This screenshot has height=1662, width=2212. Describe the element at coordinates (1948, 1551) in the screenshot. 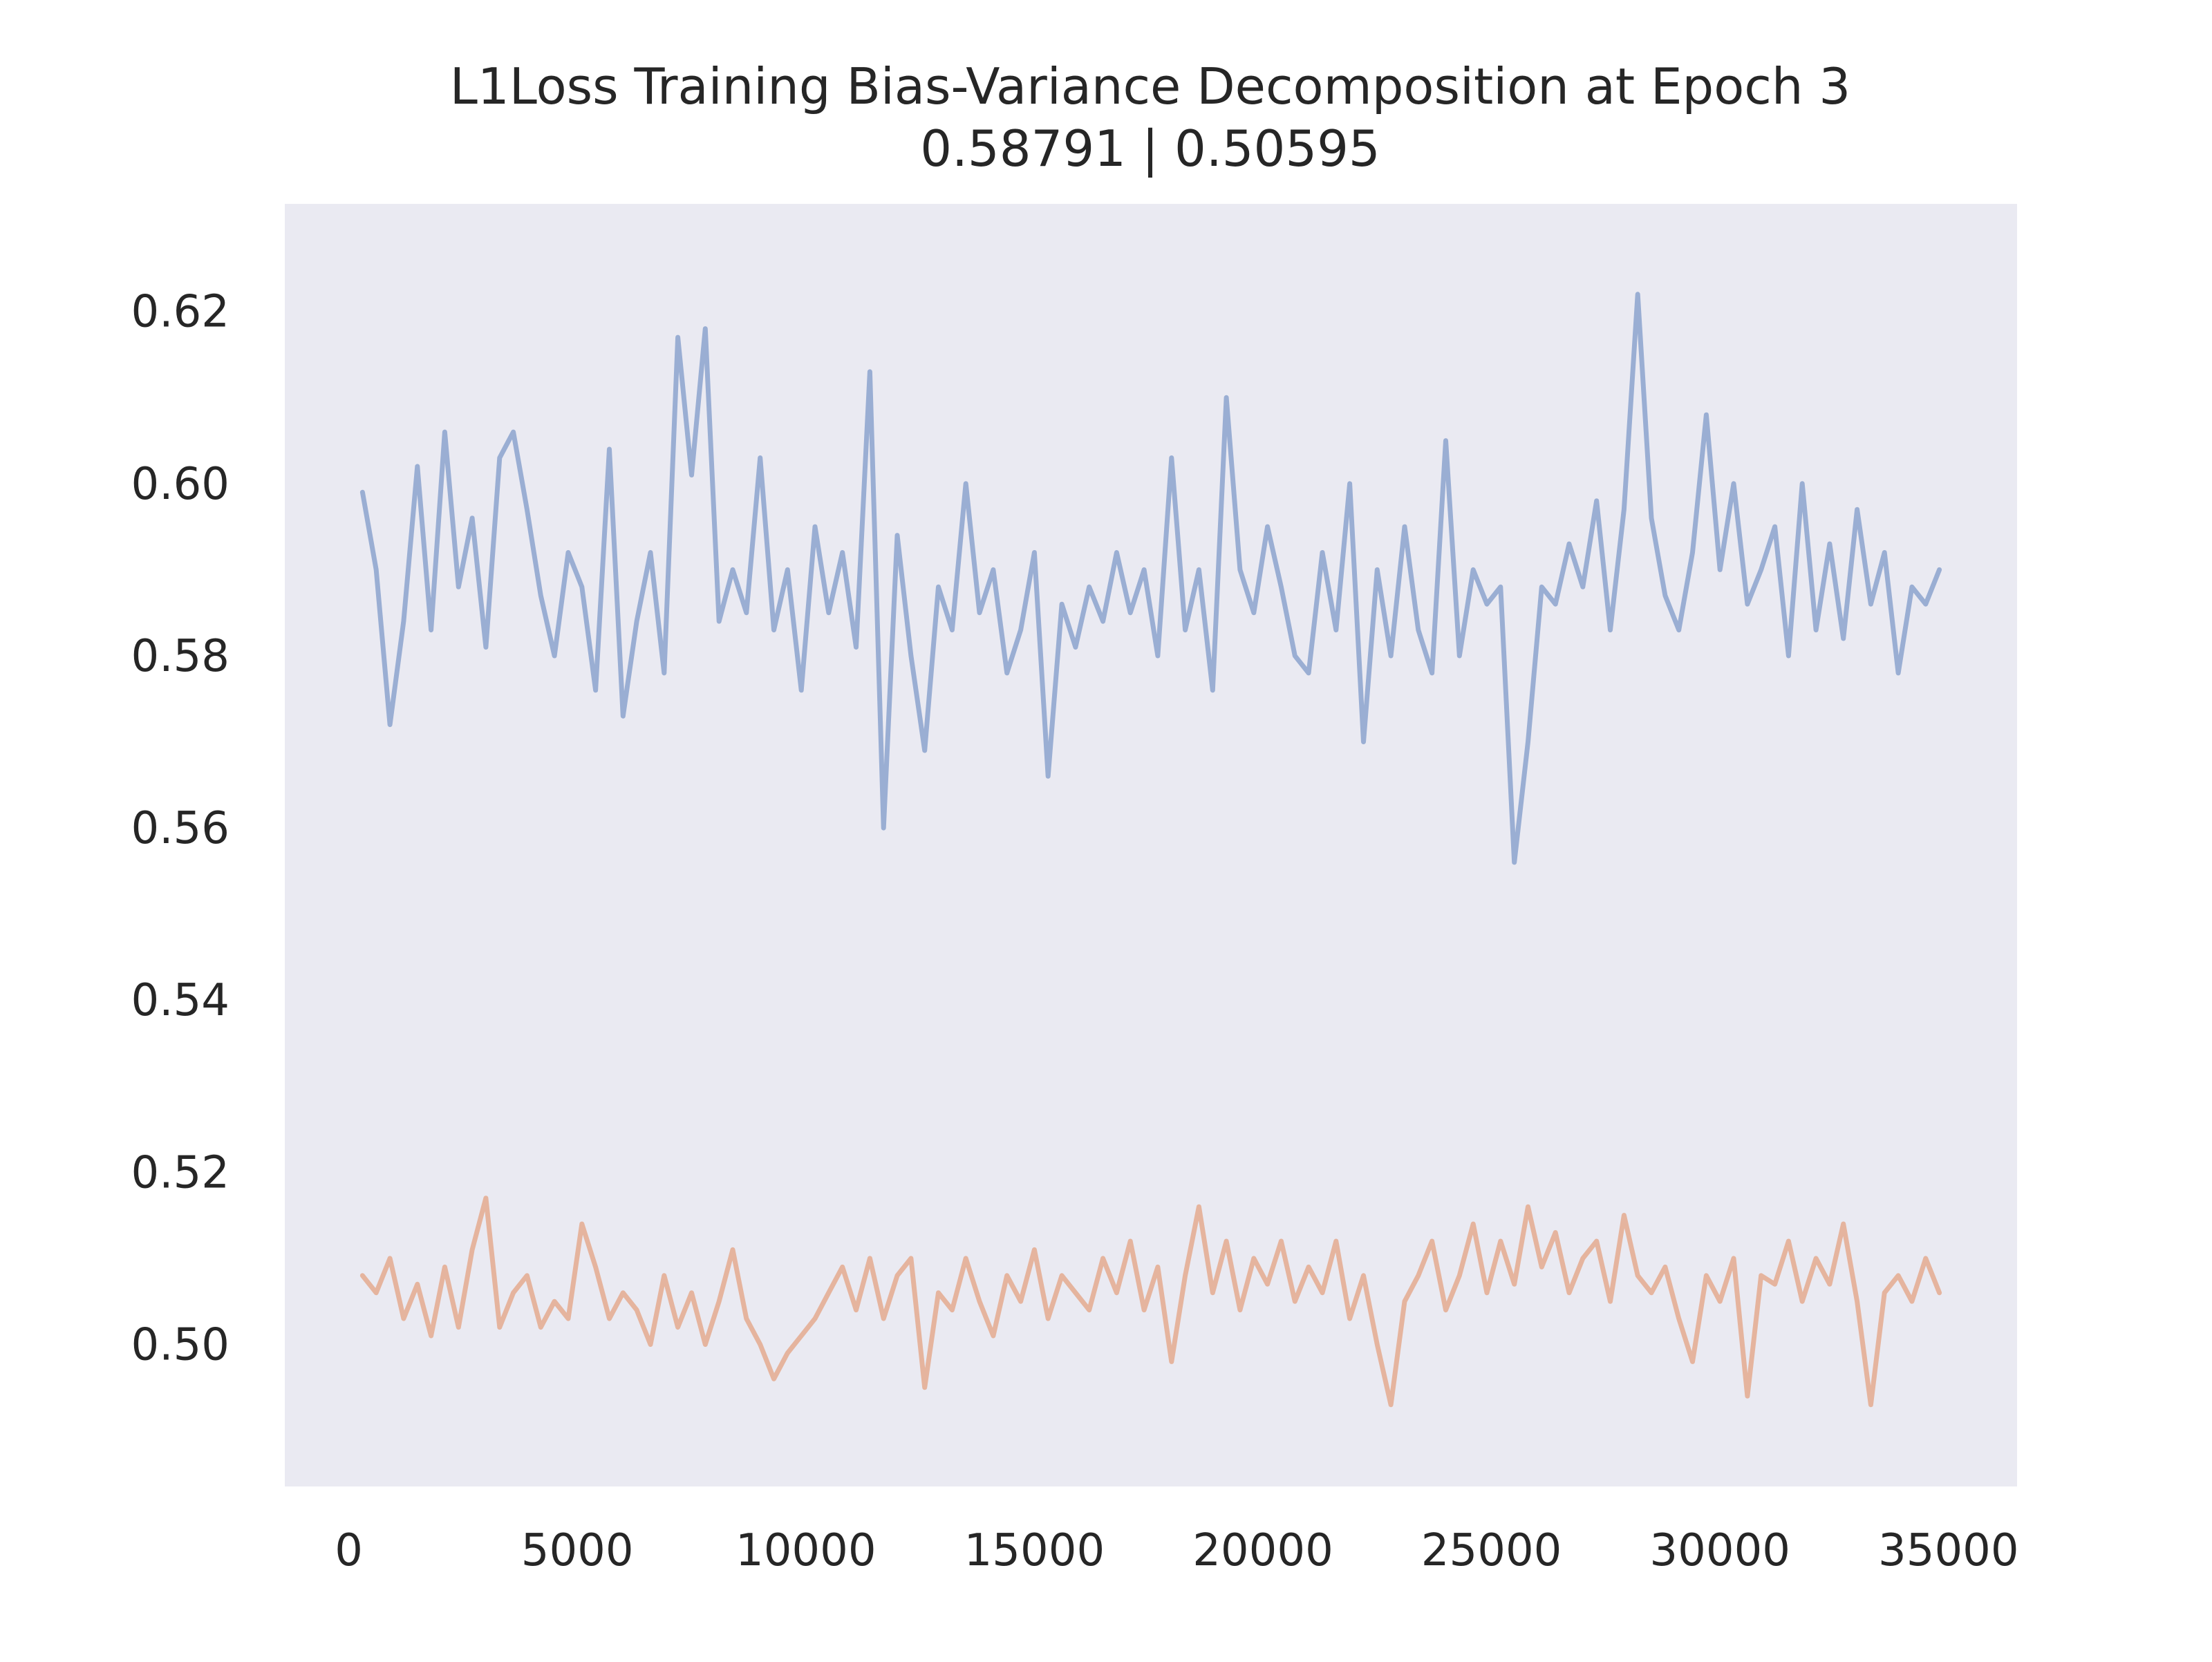

I see `x-tick-label: 35000` at that location.